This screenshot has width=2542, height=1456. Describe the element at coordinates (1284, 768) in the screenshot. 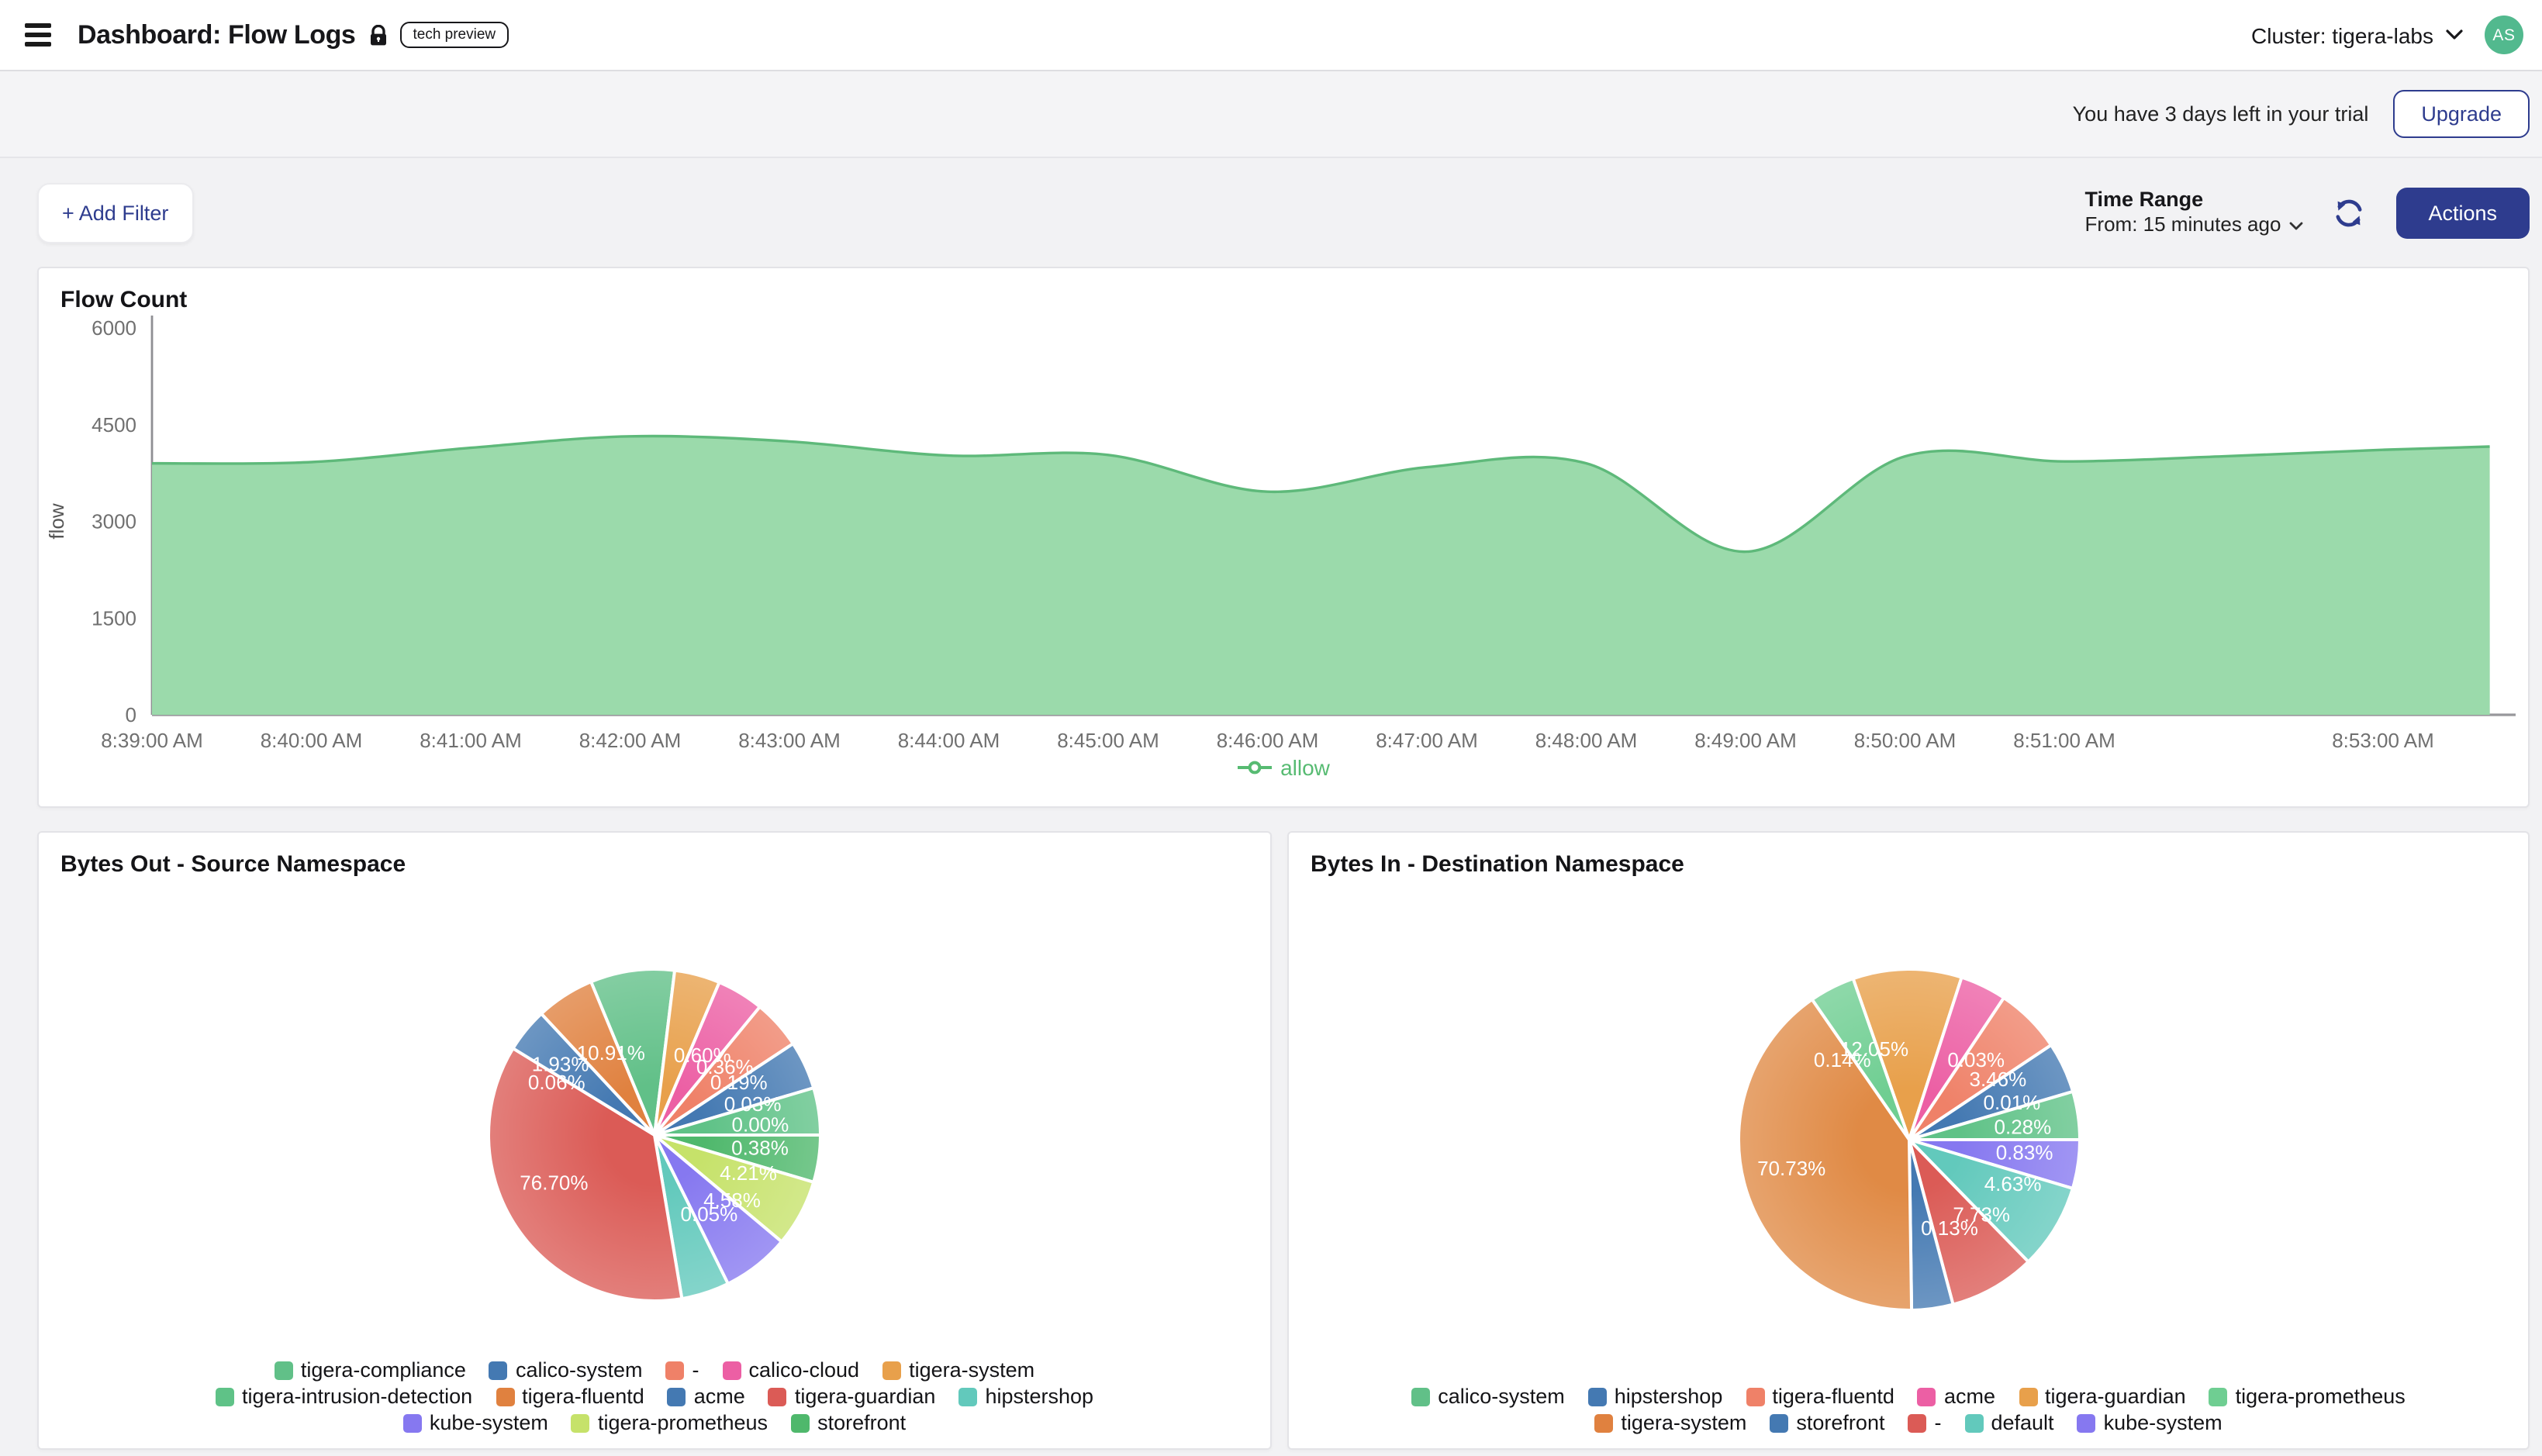

I see `legend-item-allow: allow` at that location.